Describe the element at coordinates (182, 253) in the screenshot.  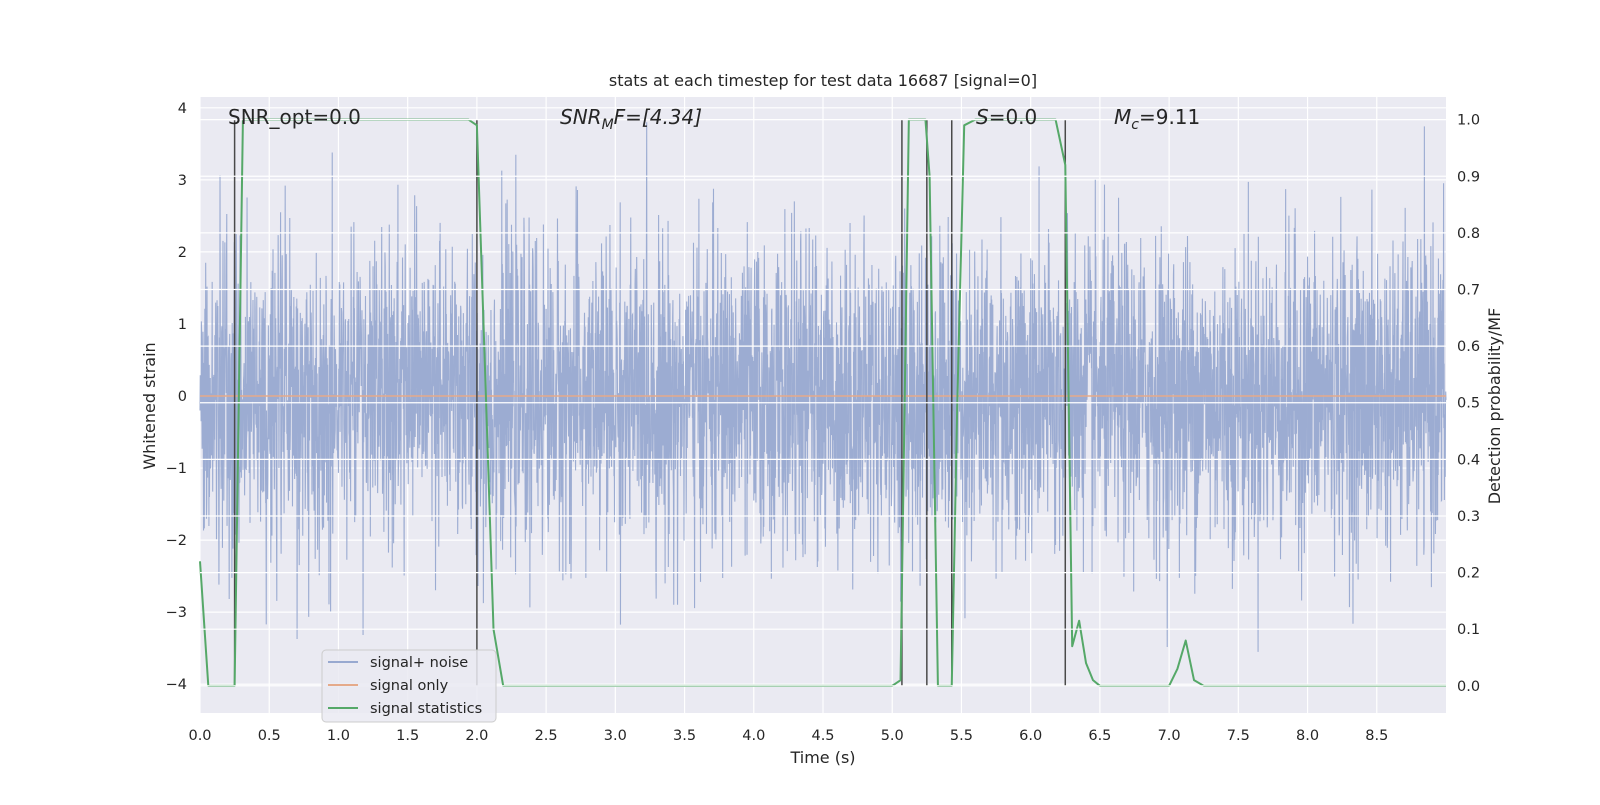
I see `y-left-tick-label: 2` at that location.